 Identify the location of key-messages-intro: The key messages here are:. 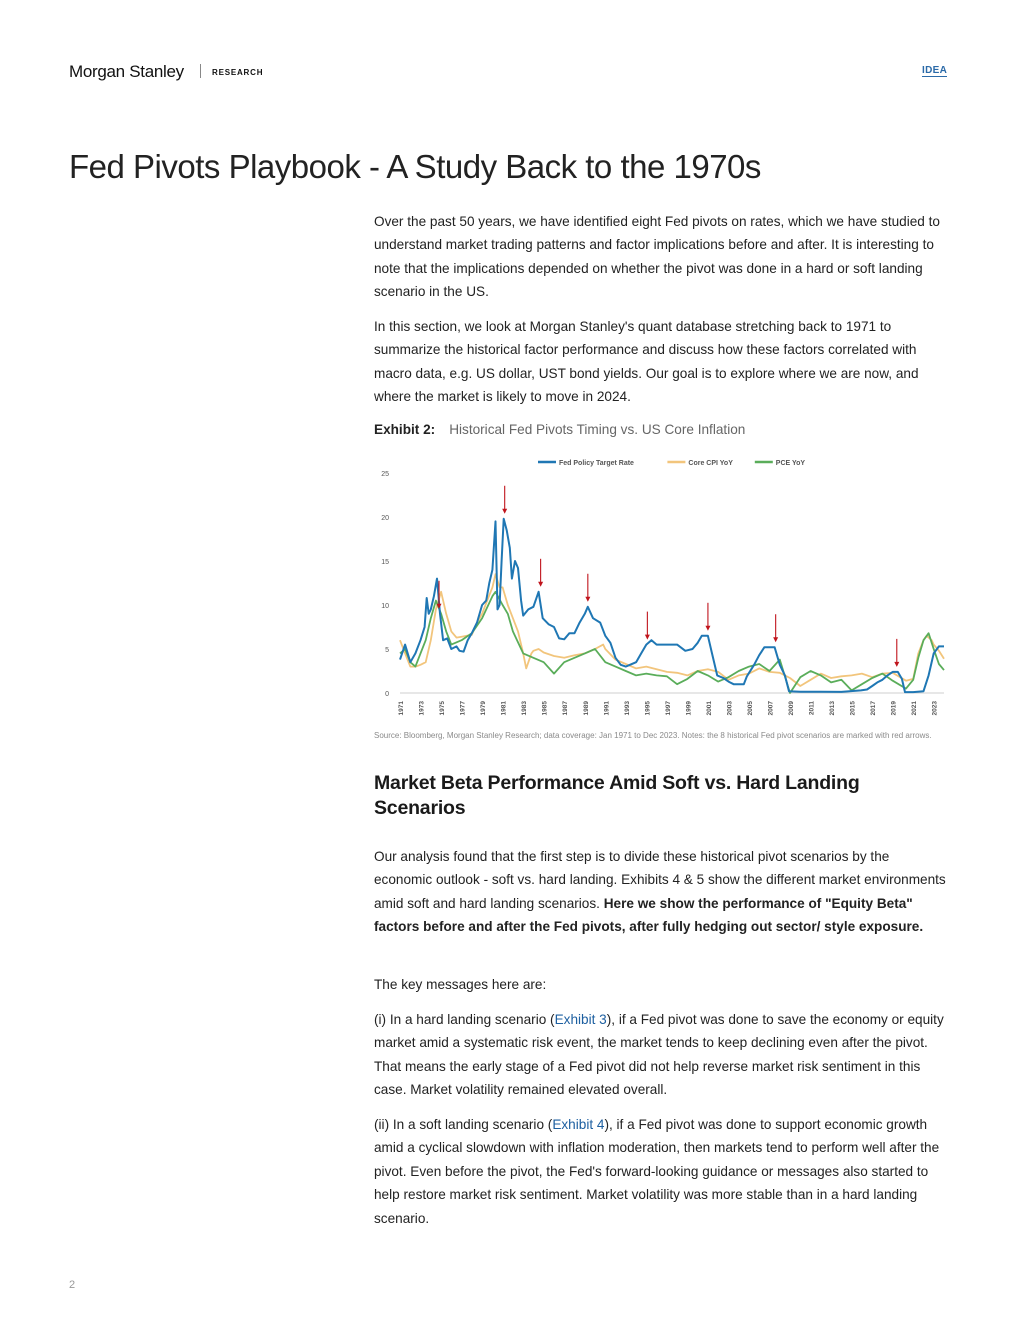
(460, 984).